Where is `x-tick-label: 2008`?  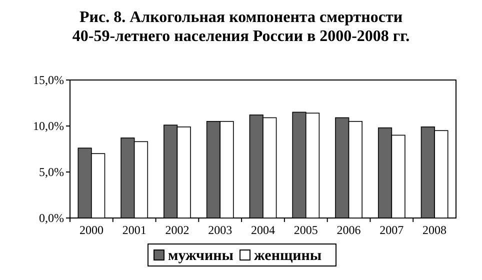
x-tick-label: 2008 is located at coordinates (434, 230).